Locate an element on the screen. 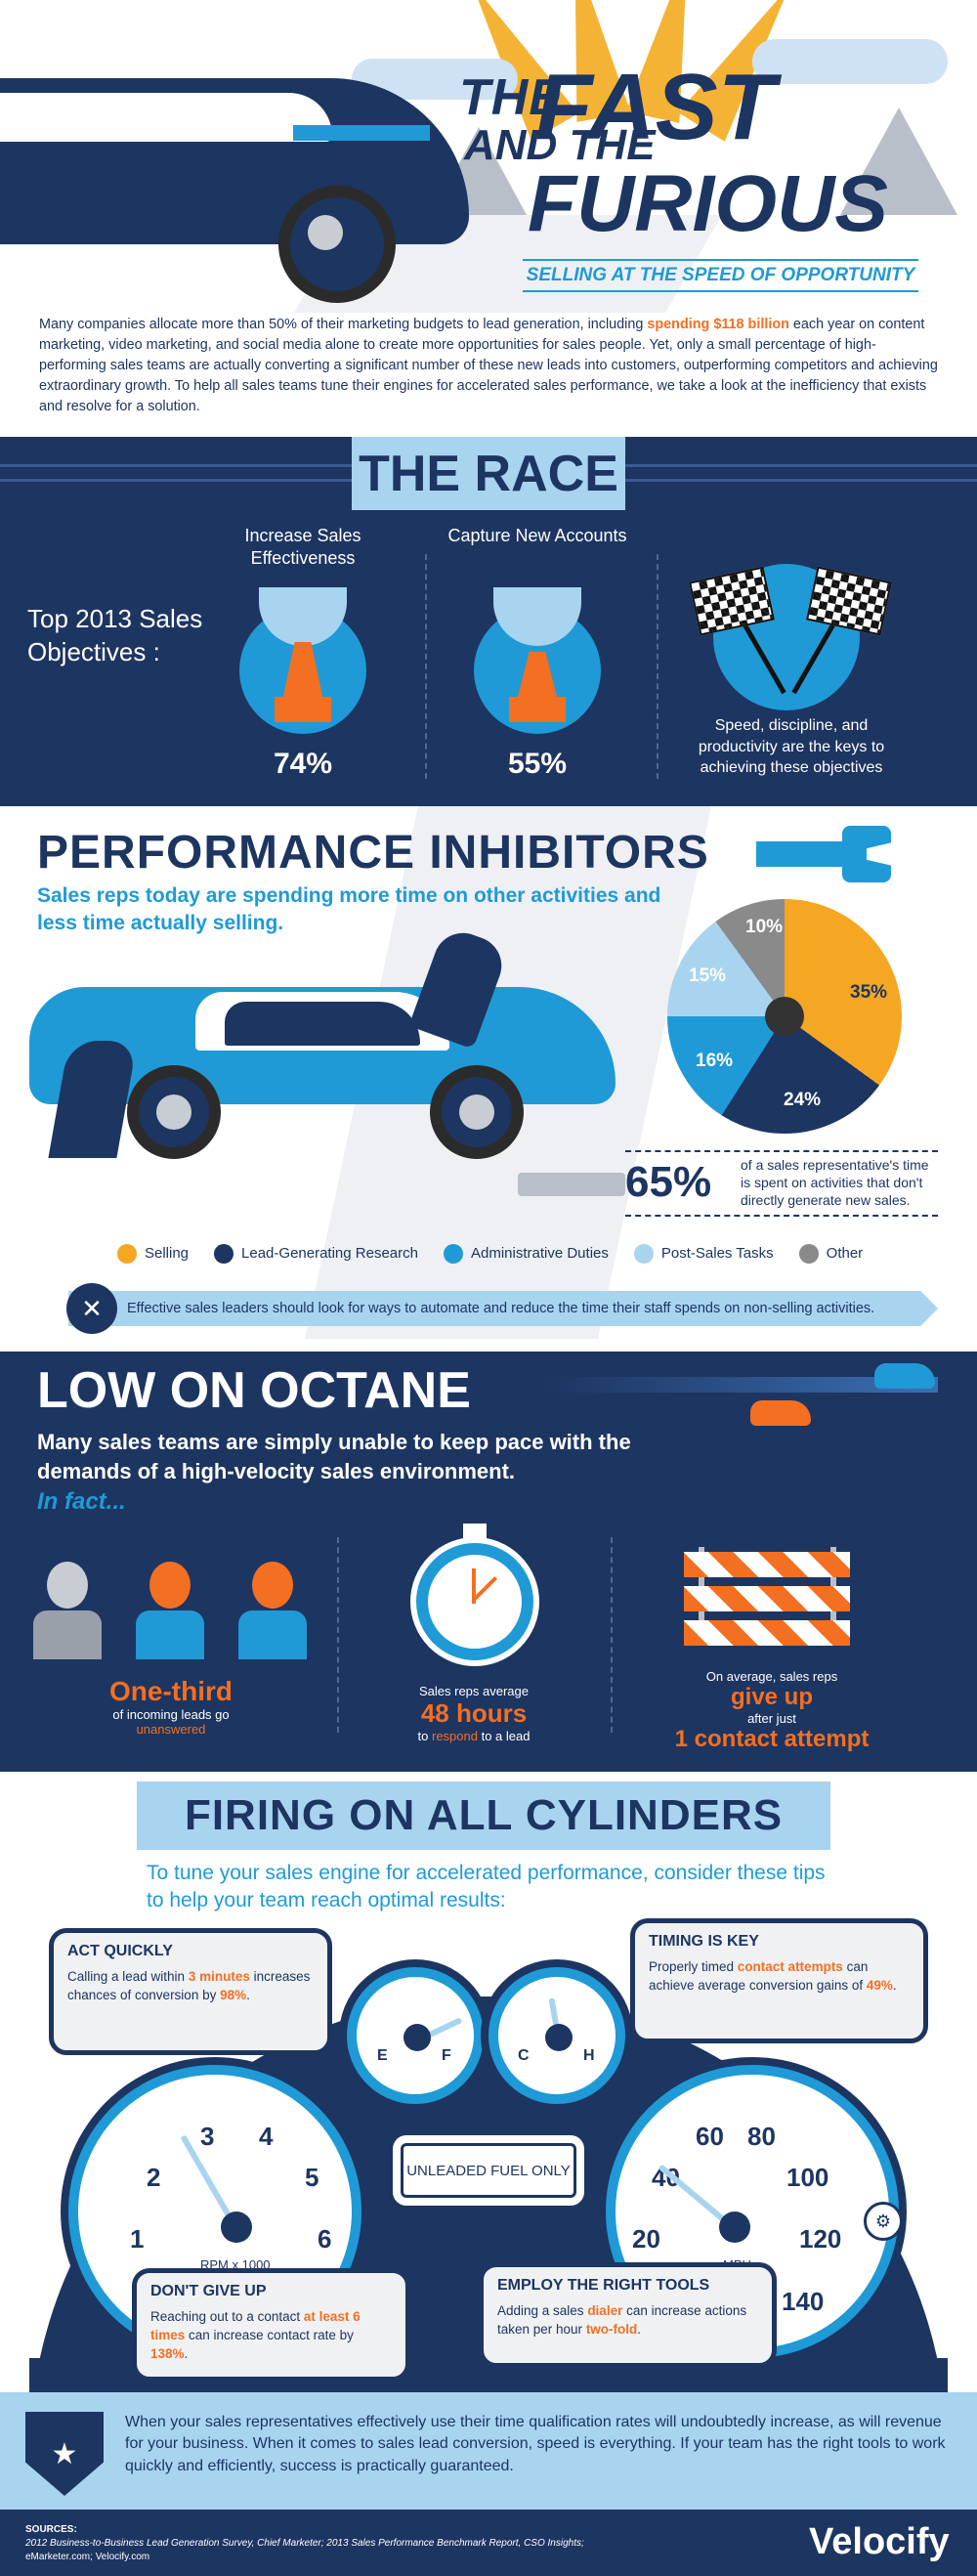 The image size is (977, 2576). objective-2: Capture New Accounts 55% is located at coordinates (537, 653).